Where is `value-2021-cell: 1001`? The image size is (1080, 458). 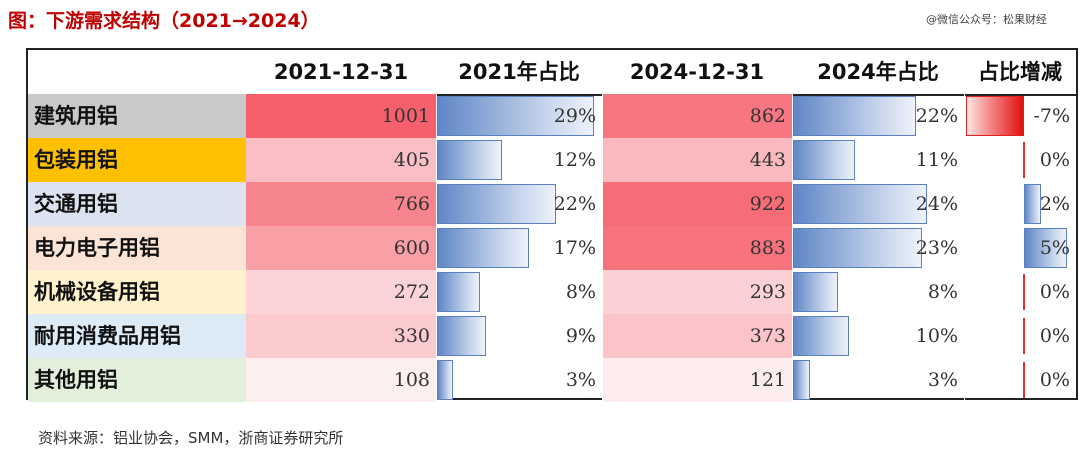 value-2021-cell: 1001 is located at coordinates (341, 116).